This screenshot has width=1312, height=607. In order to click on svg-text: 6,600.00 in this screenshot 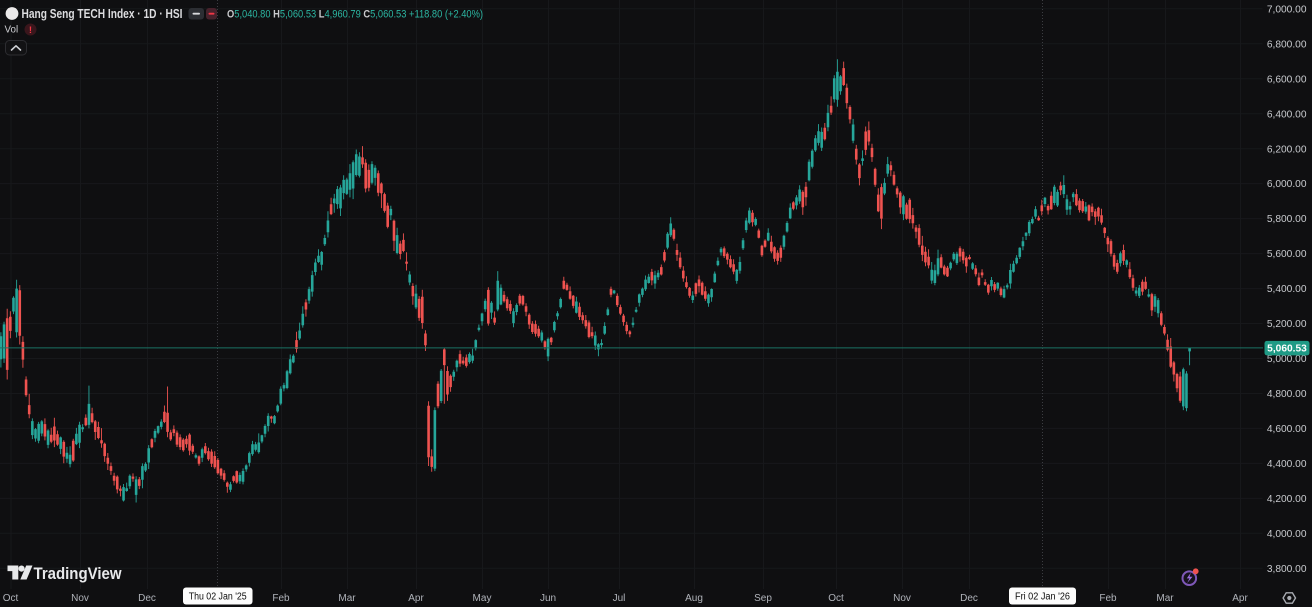, I will do `click(1287, 79)`.